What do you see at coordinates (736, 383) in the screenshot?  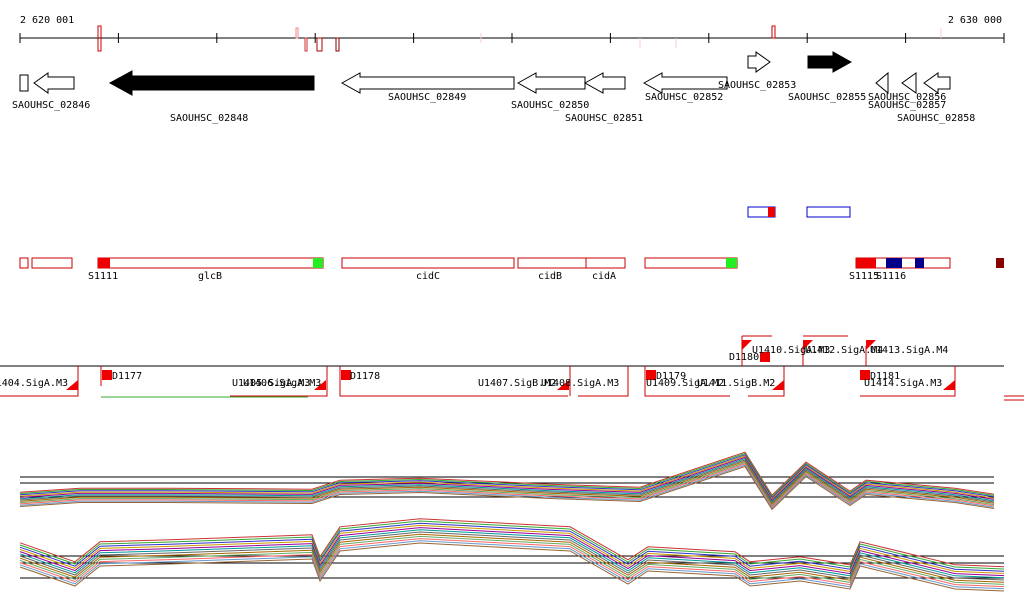 I see `transcript-label: U1411.SigB.M2` at bounding box center [736, 383].